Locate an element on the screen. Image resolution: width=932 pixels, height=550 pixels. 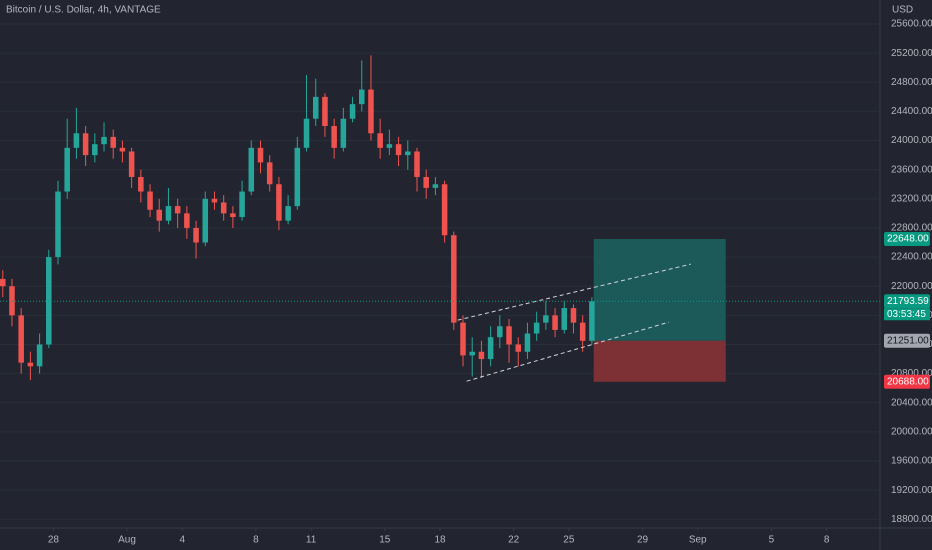
stop-label: 20688.00 is located at coordinates (908, 381).